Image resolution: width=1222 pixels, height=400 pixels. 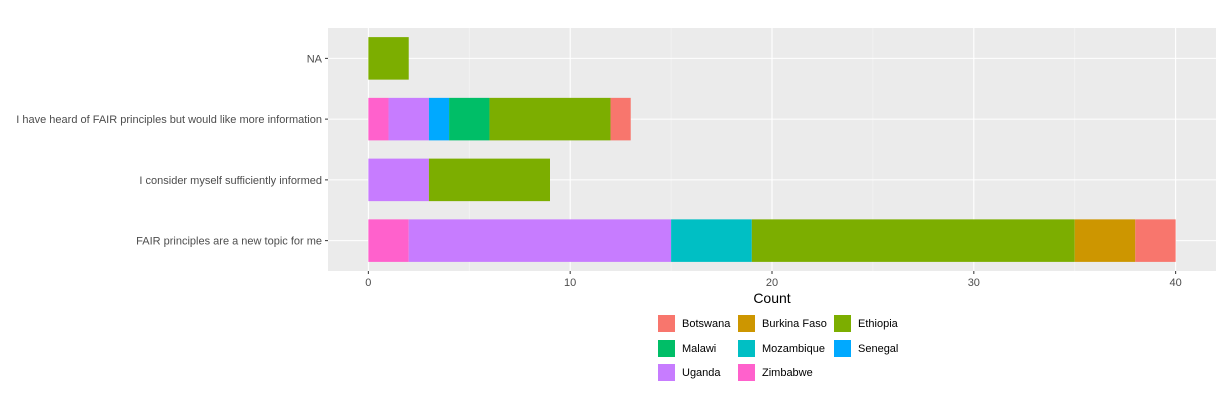 What do you see at coordinates (666, 323) in the screenshot?
I see `legend-key-botswana` at bounding box center [666, 323].